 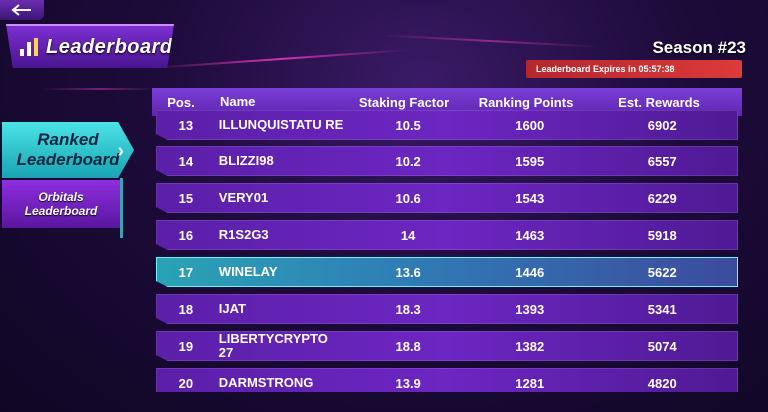 I want to click on cell-ranking: 1463, so click(x=530, y=235).